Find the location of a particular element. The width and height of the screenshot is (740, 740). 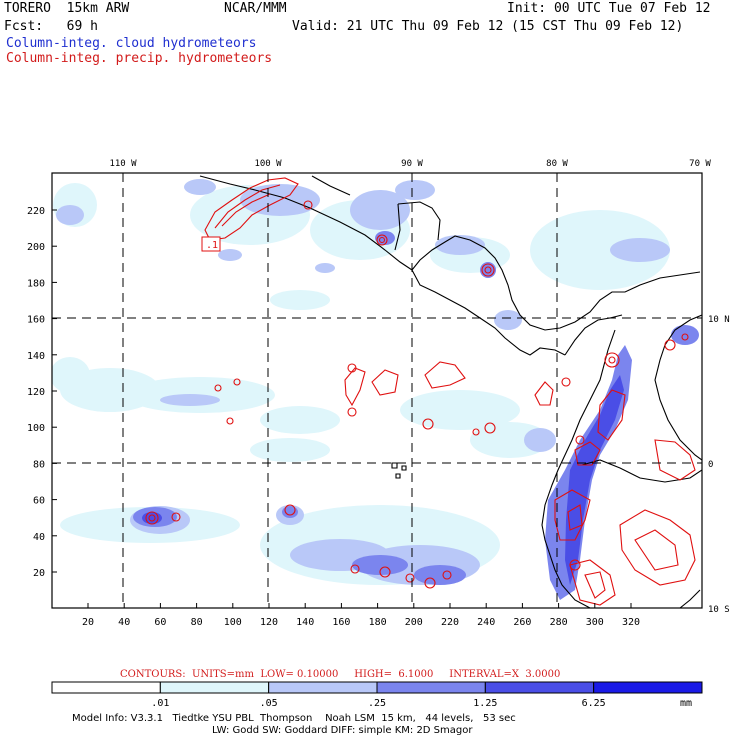

y-tick-label: 20 is located at coordinates (39, 573).